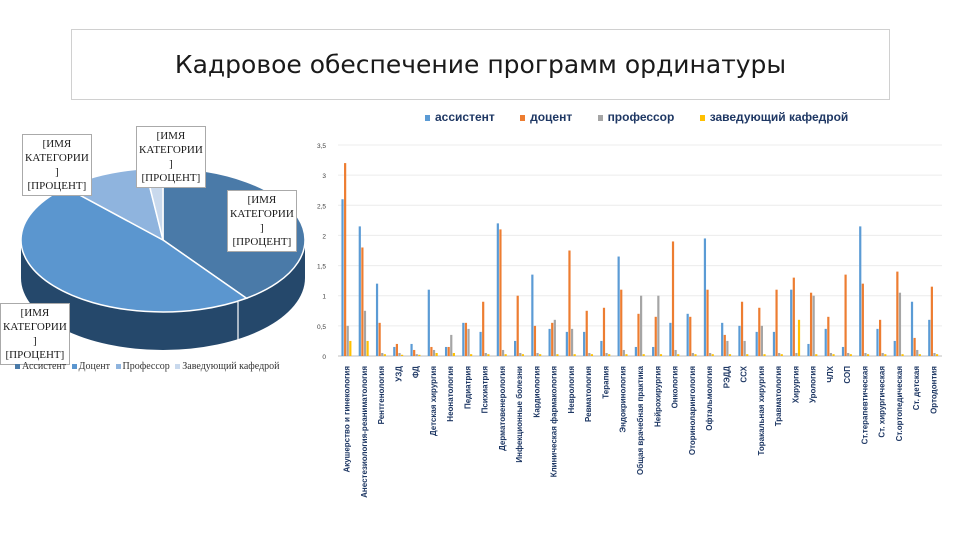 This screenshot has height=540, width=960. What do you see at coordinates (163, 295) in the screenshot?
I see `pie-side` at bounding box center [163, 295].